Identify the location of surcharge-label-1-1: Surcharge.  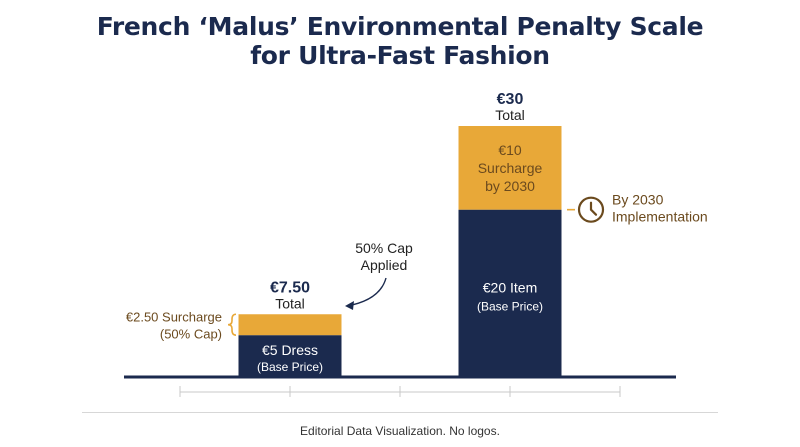
(510, 168).